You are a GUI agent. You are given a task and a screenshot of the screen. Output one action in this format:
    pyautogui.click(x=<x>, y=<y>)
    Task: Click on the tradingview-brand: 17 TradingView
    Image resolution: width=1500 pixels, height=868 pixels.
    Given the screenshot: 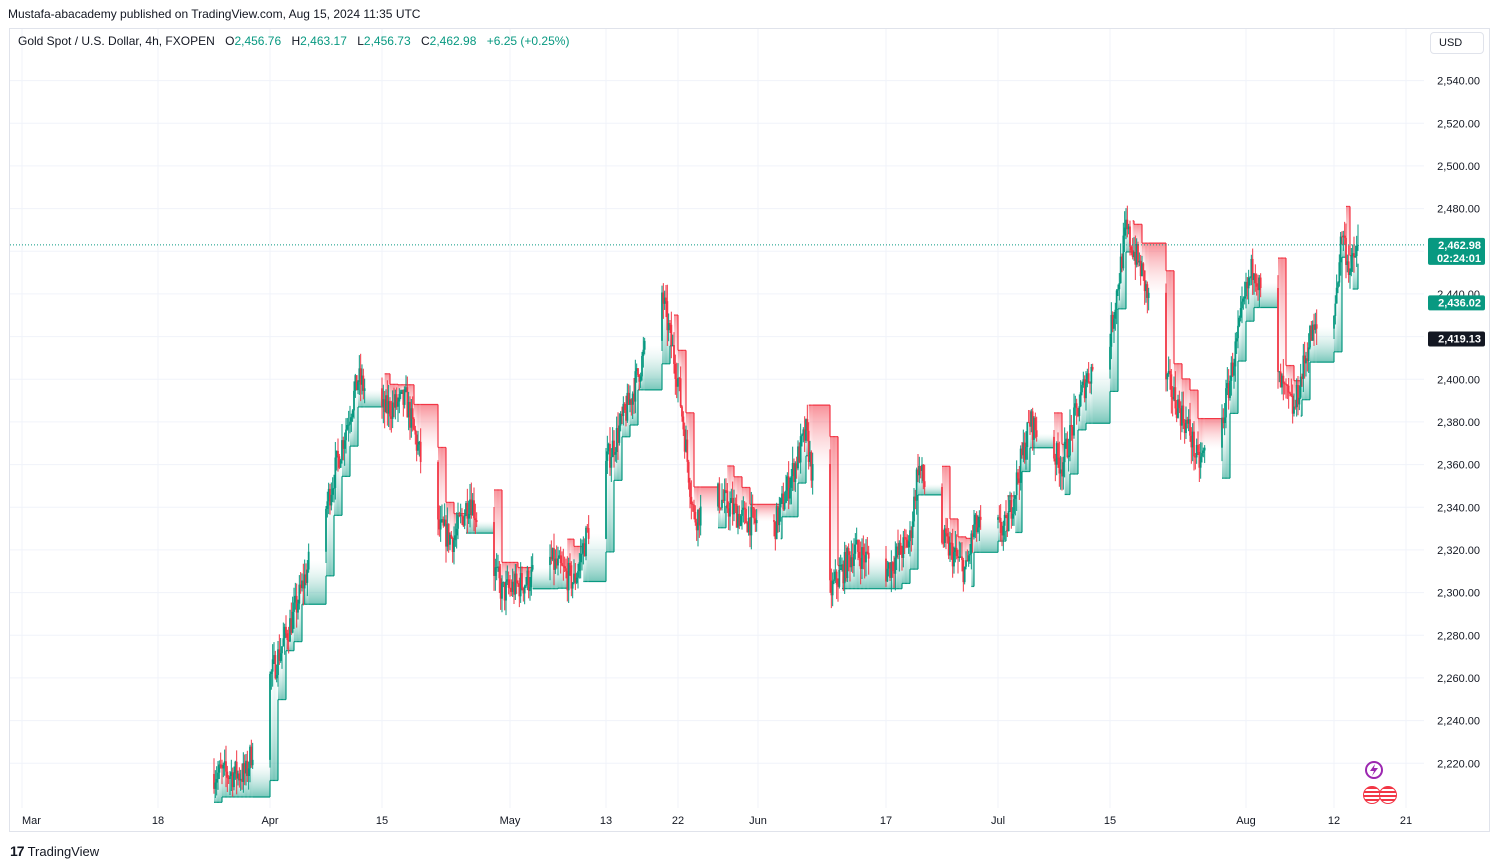 What is the action you would take?
    pyautogui.click(x=54, y=851)
    